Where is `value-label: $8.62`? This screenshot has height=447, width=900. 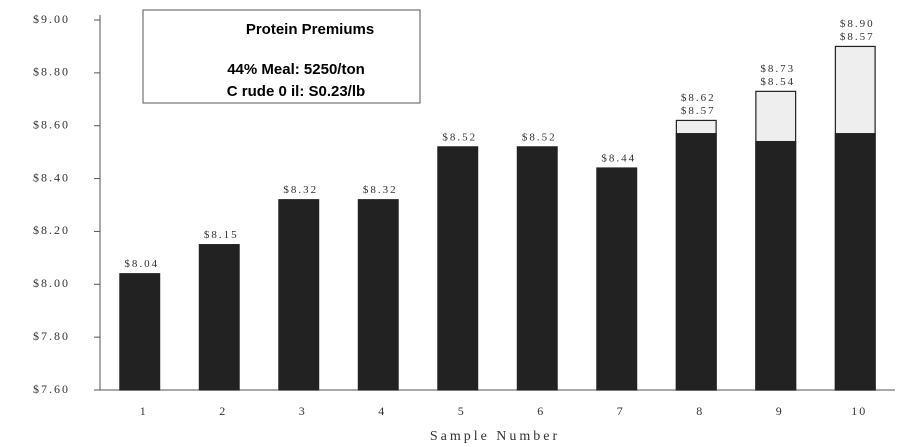 value-label: $8.62 is located at coordinates (698, 98).